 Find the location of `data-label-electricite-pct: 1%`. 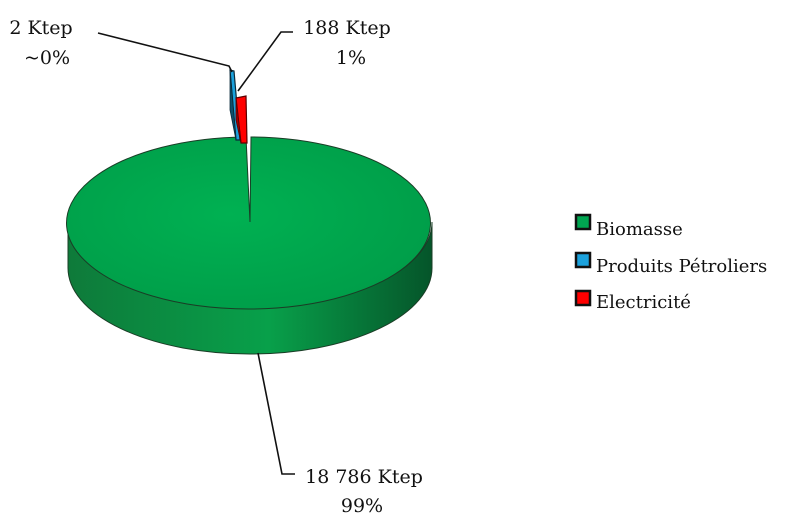

data-label-electricite-pct: 1% is located at coordinates (351, 58).